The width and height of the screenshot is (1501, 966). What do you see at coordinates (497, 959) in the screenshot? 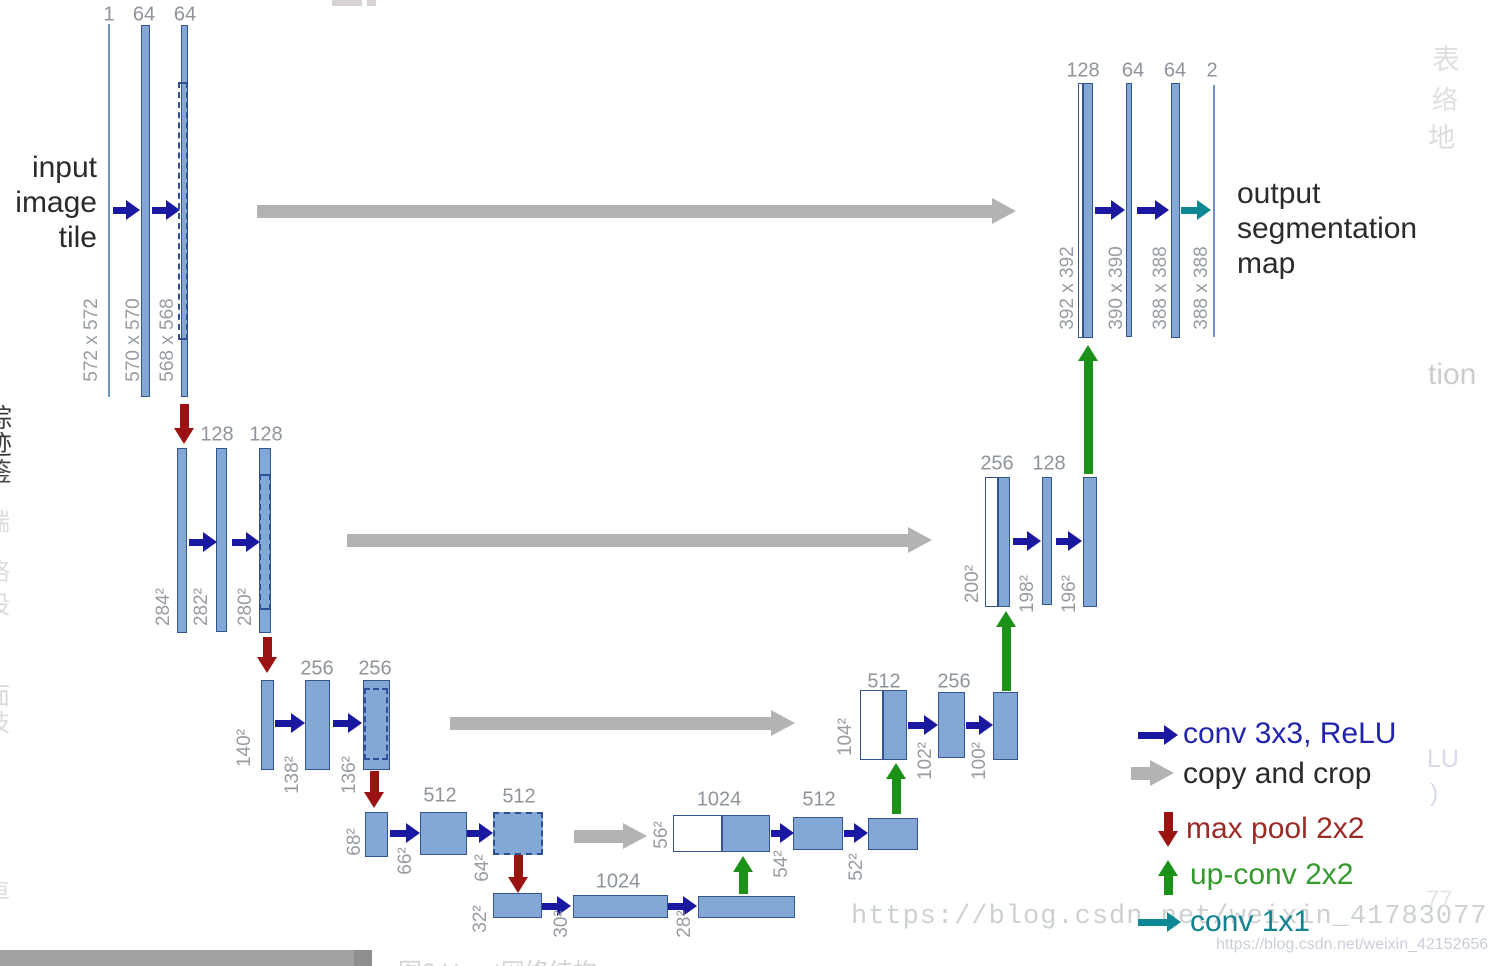
I see `figure-caption: 图2 U-net网络结构` at bounding box center [497, 959].